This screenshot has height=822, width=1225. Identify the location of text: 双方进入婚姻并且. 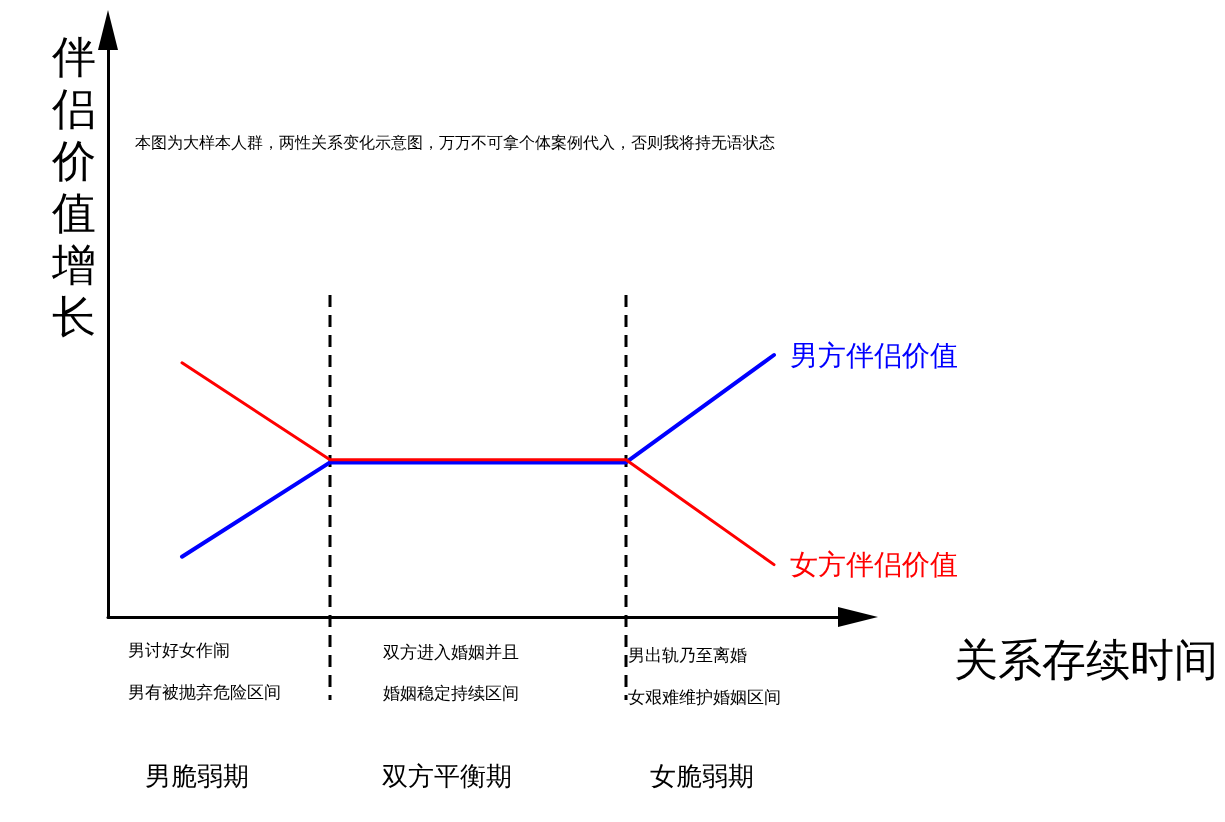
(451, 652).